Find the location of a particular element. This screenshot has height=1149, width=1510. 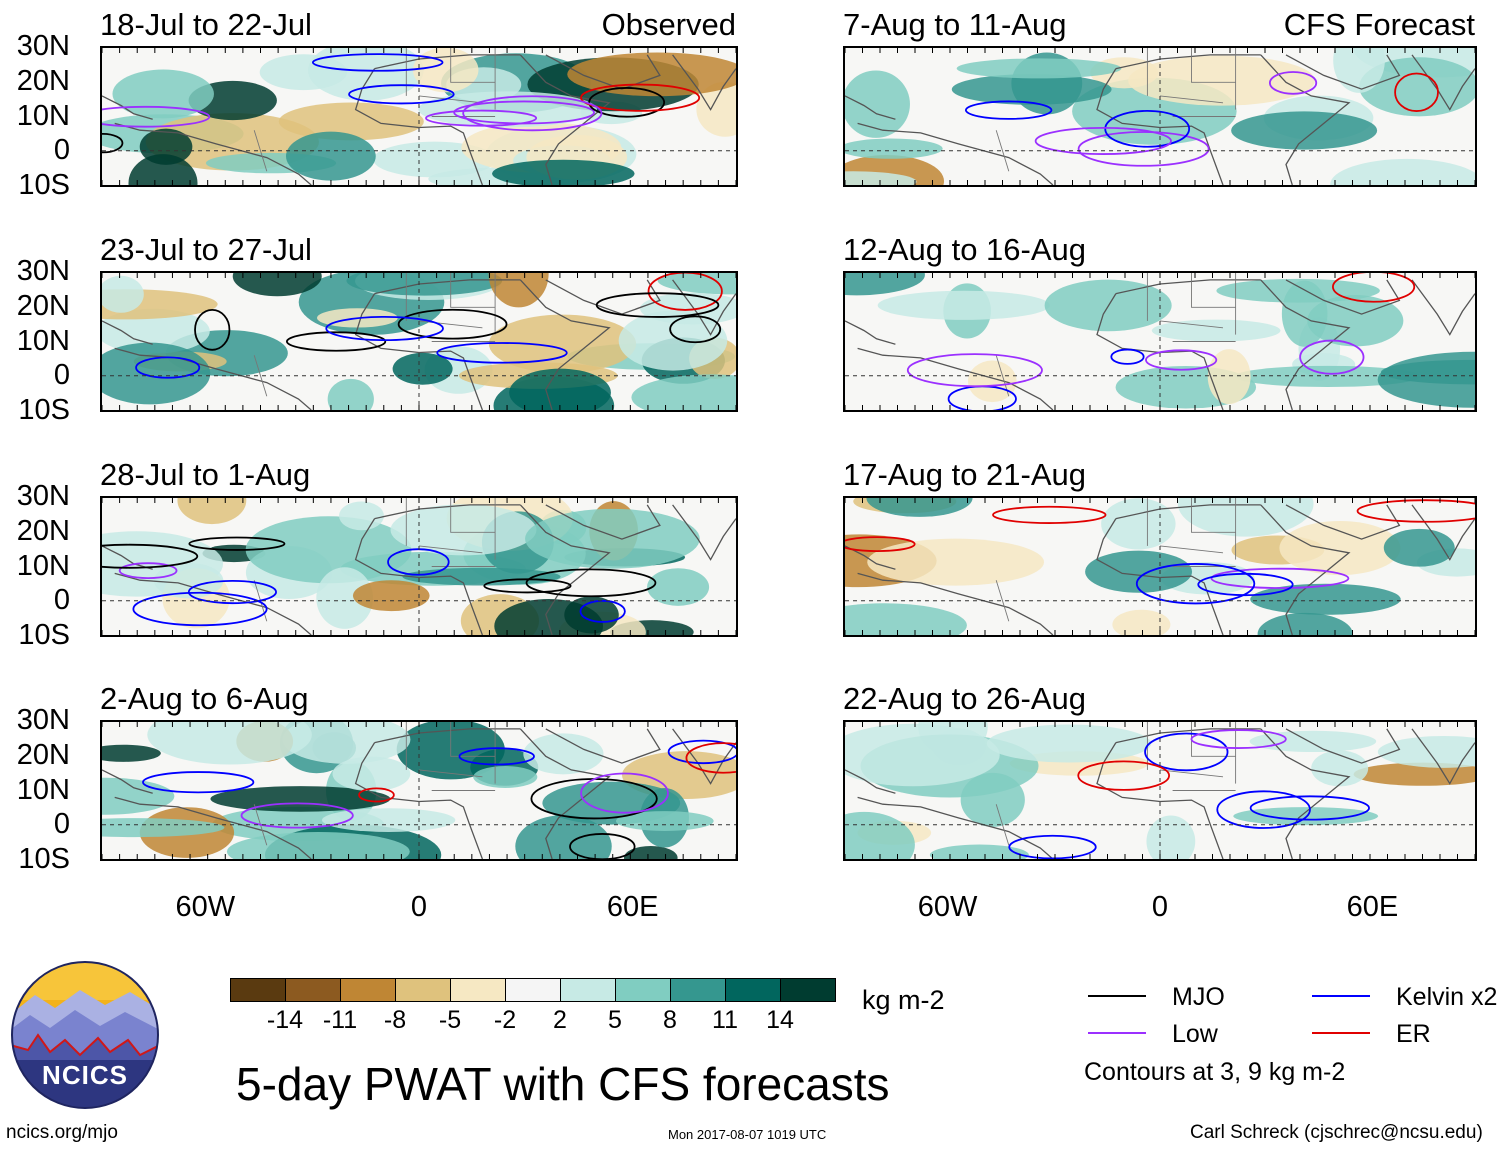

legend-line-kelvin-x2 is located at coordinates (1341, 996).